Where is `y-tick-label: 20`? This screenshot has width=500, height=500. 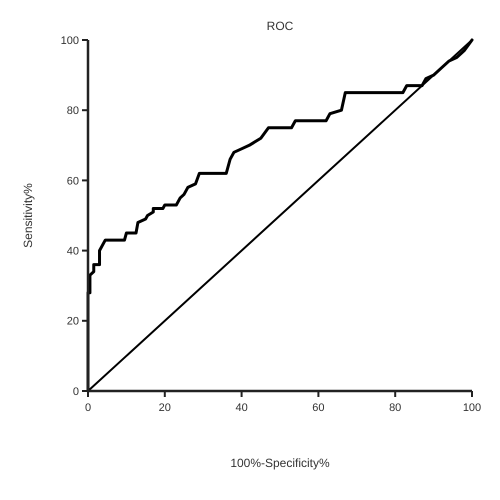
y-tick-label: 20 is located at coordinates (72, 322).